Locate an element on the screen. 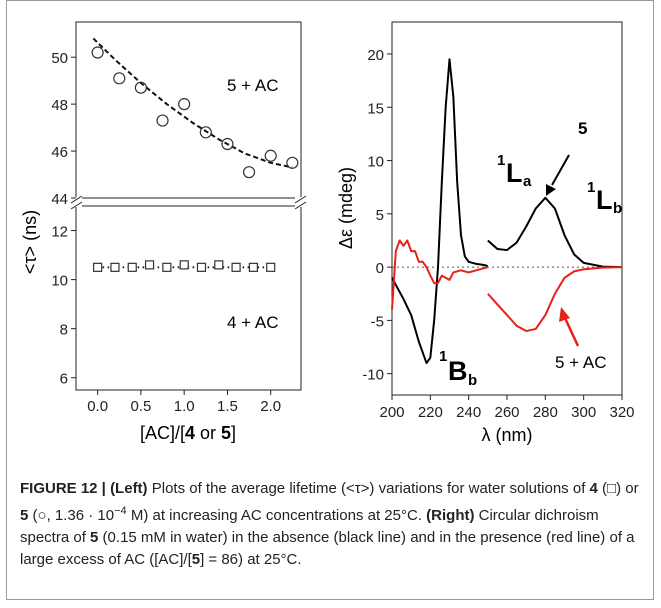 Image resolution: width=661 pixels, height=608 pixels. right-annotation-5: 5 is located at coordinates (582, 128).